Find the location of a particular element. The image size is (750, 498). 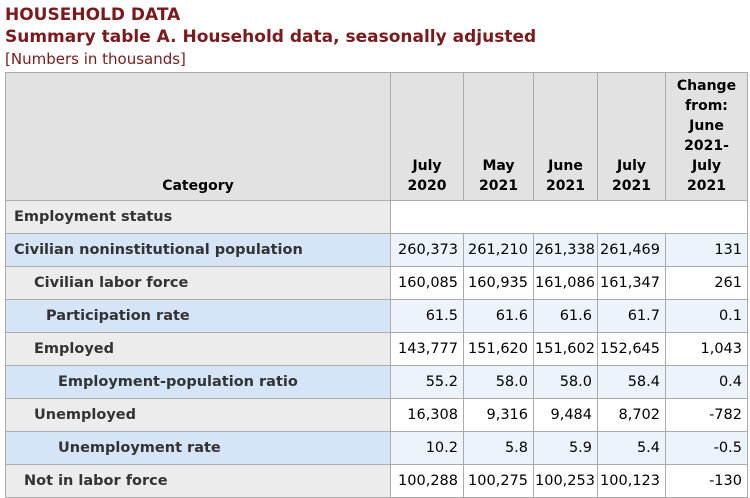

change-cell: 261 is located at coordinates (706, 282).